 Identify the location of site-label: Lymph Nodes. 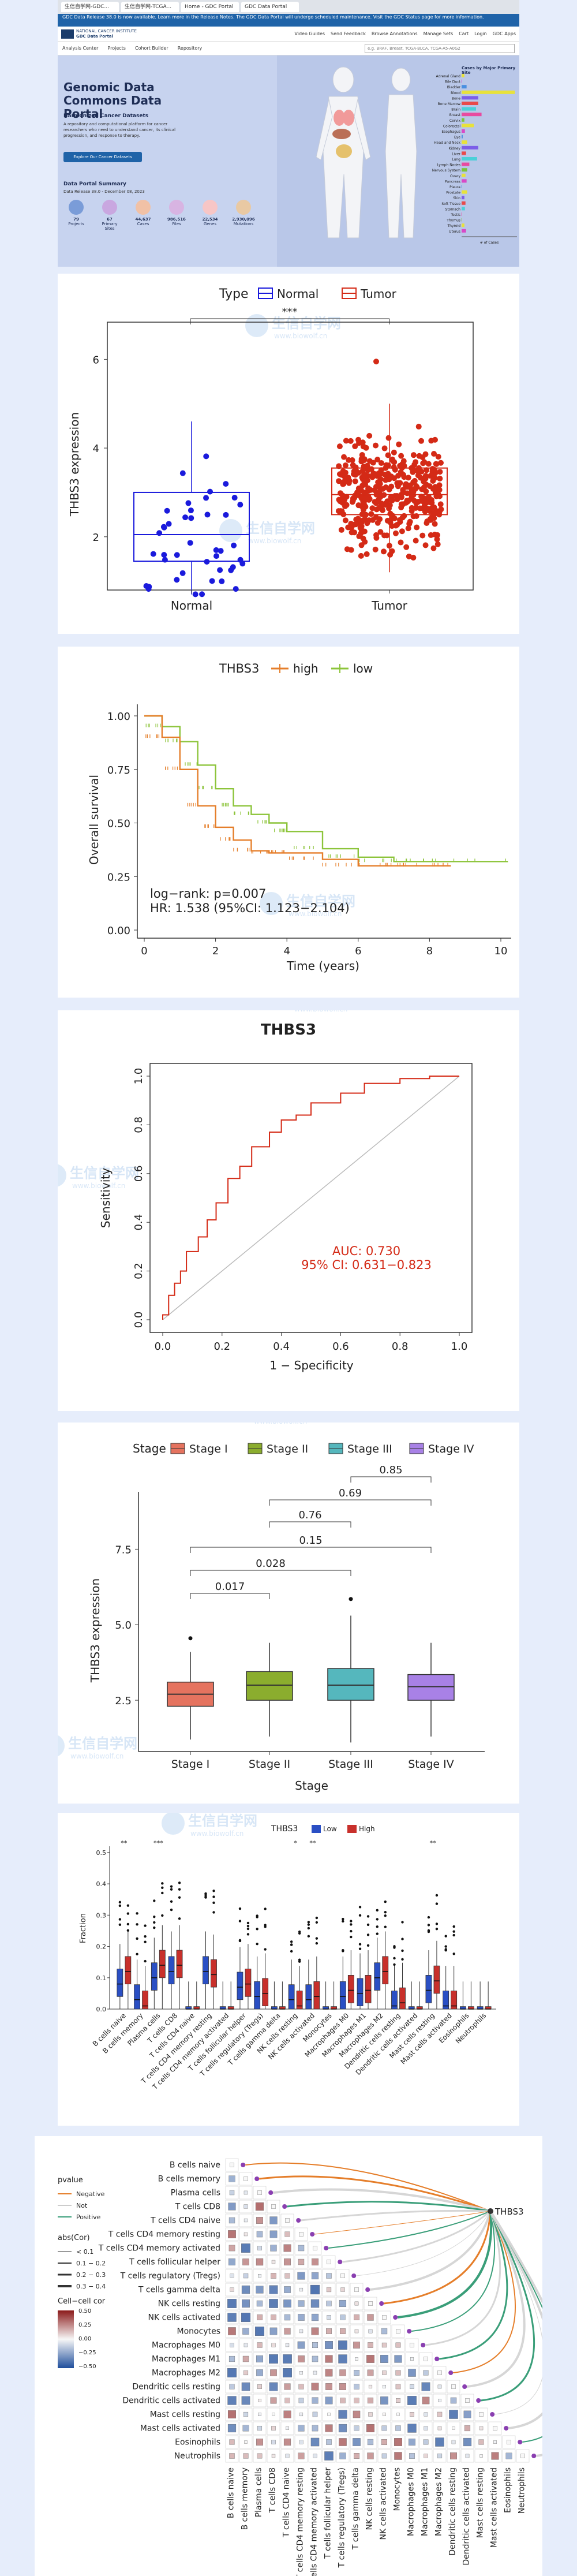
(449, 165).